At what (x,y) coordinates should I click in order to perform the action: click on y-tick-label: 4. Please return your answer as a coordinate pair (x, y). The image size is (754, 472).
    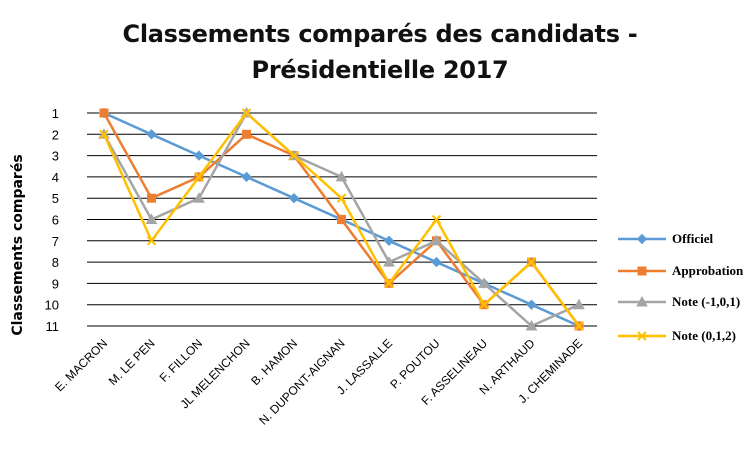
    Looking at the image, I should click on (55, 177).